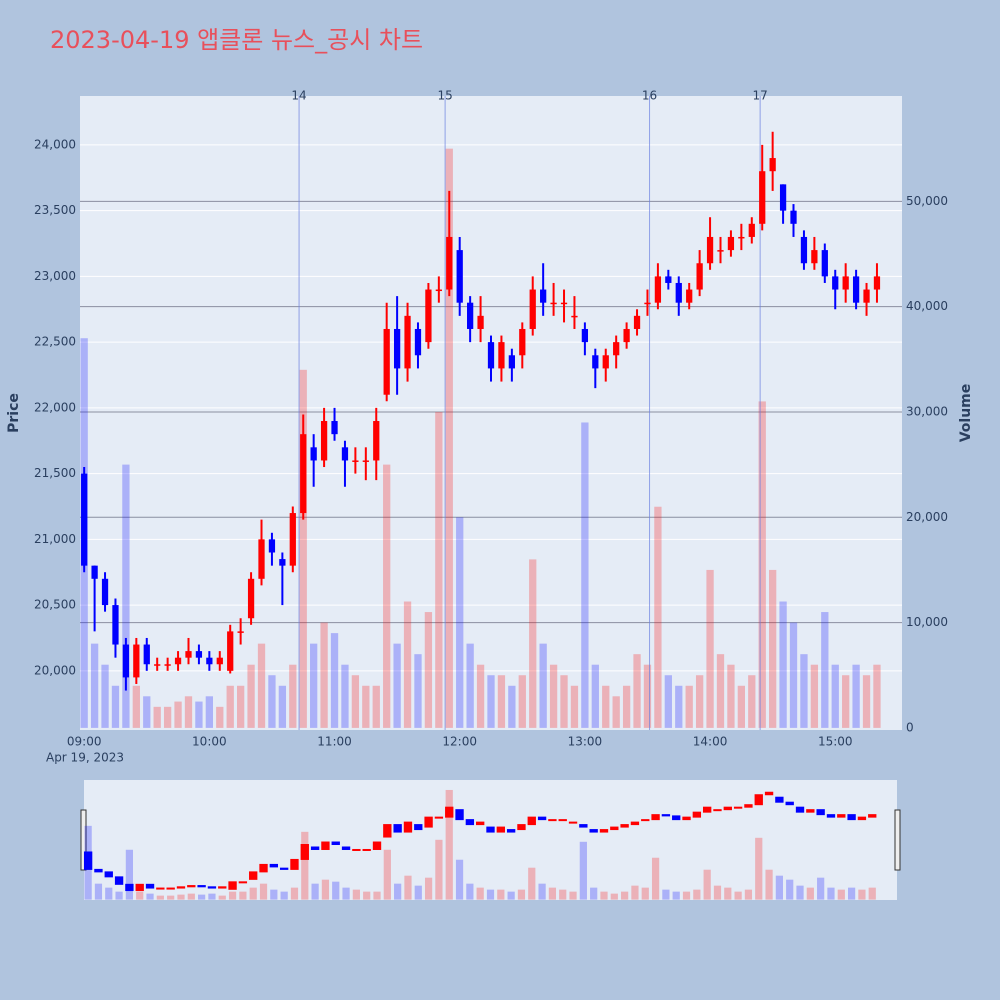 This screenshot has height=1000, width=1000. I want to click on y-tick-label: 22,000, so click(55, 407).